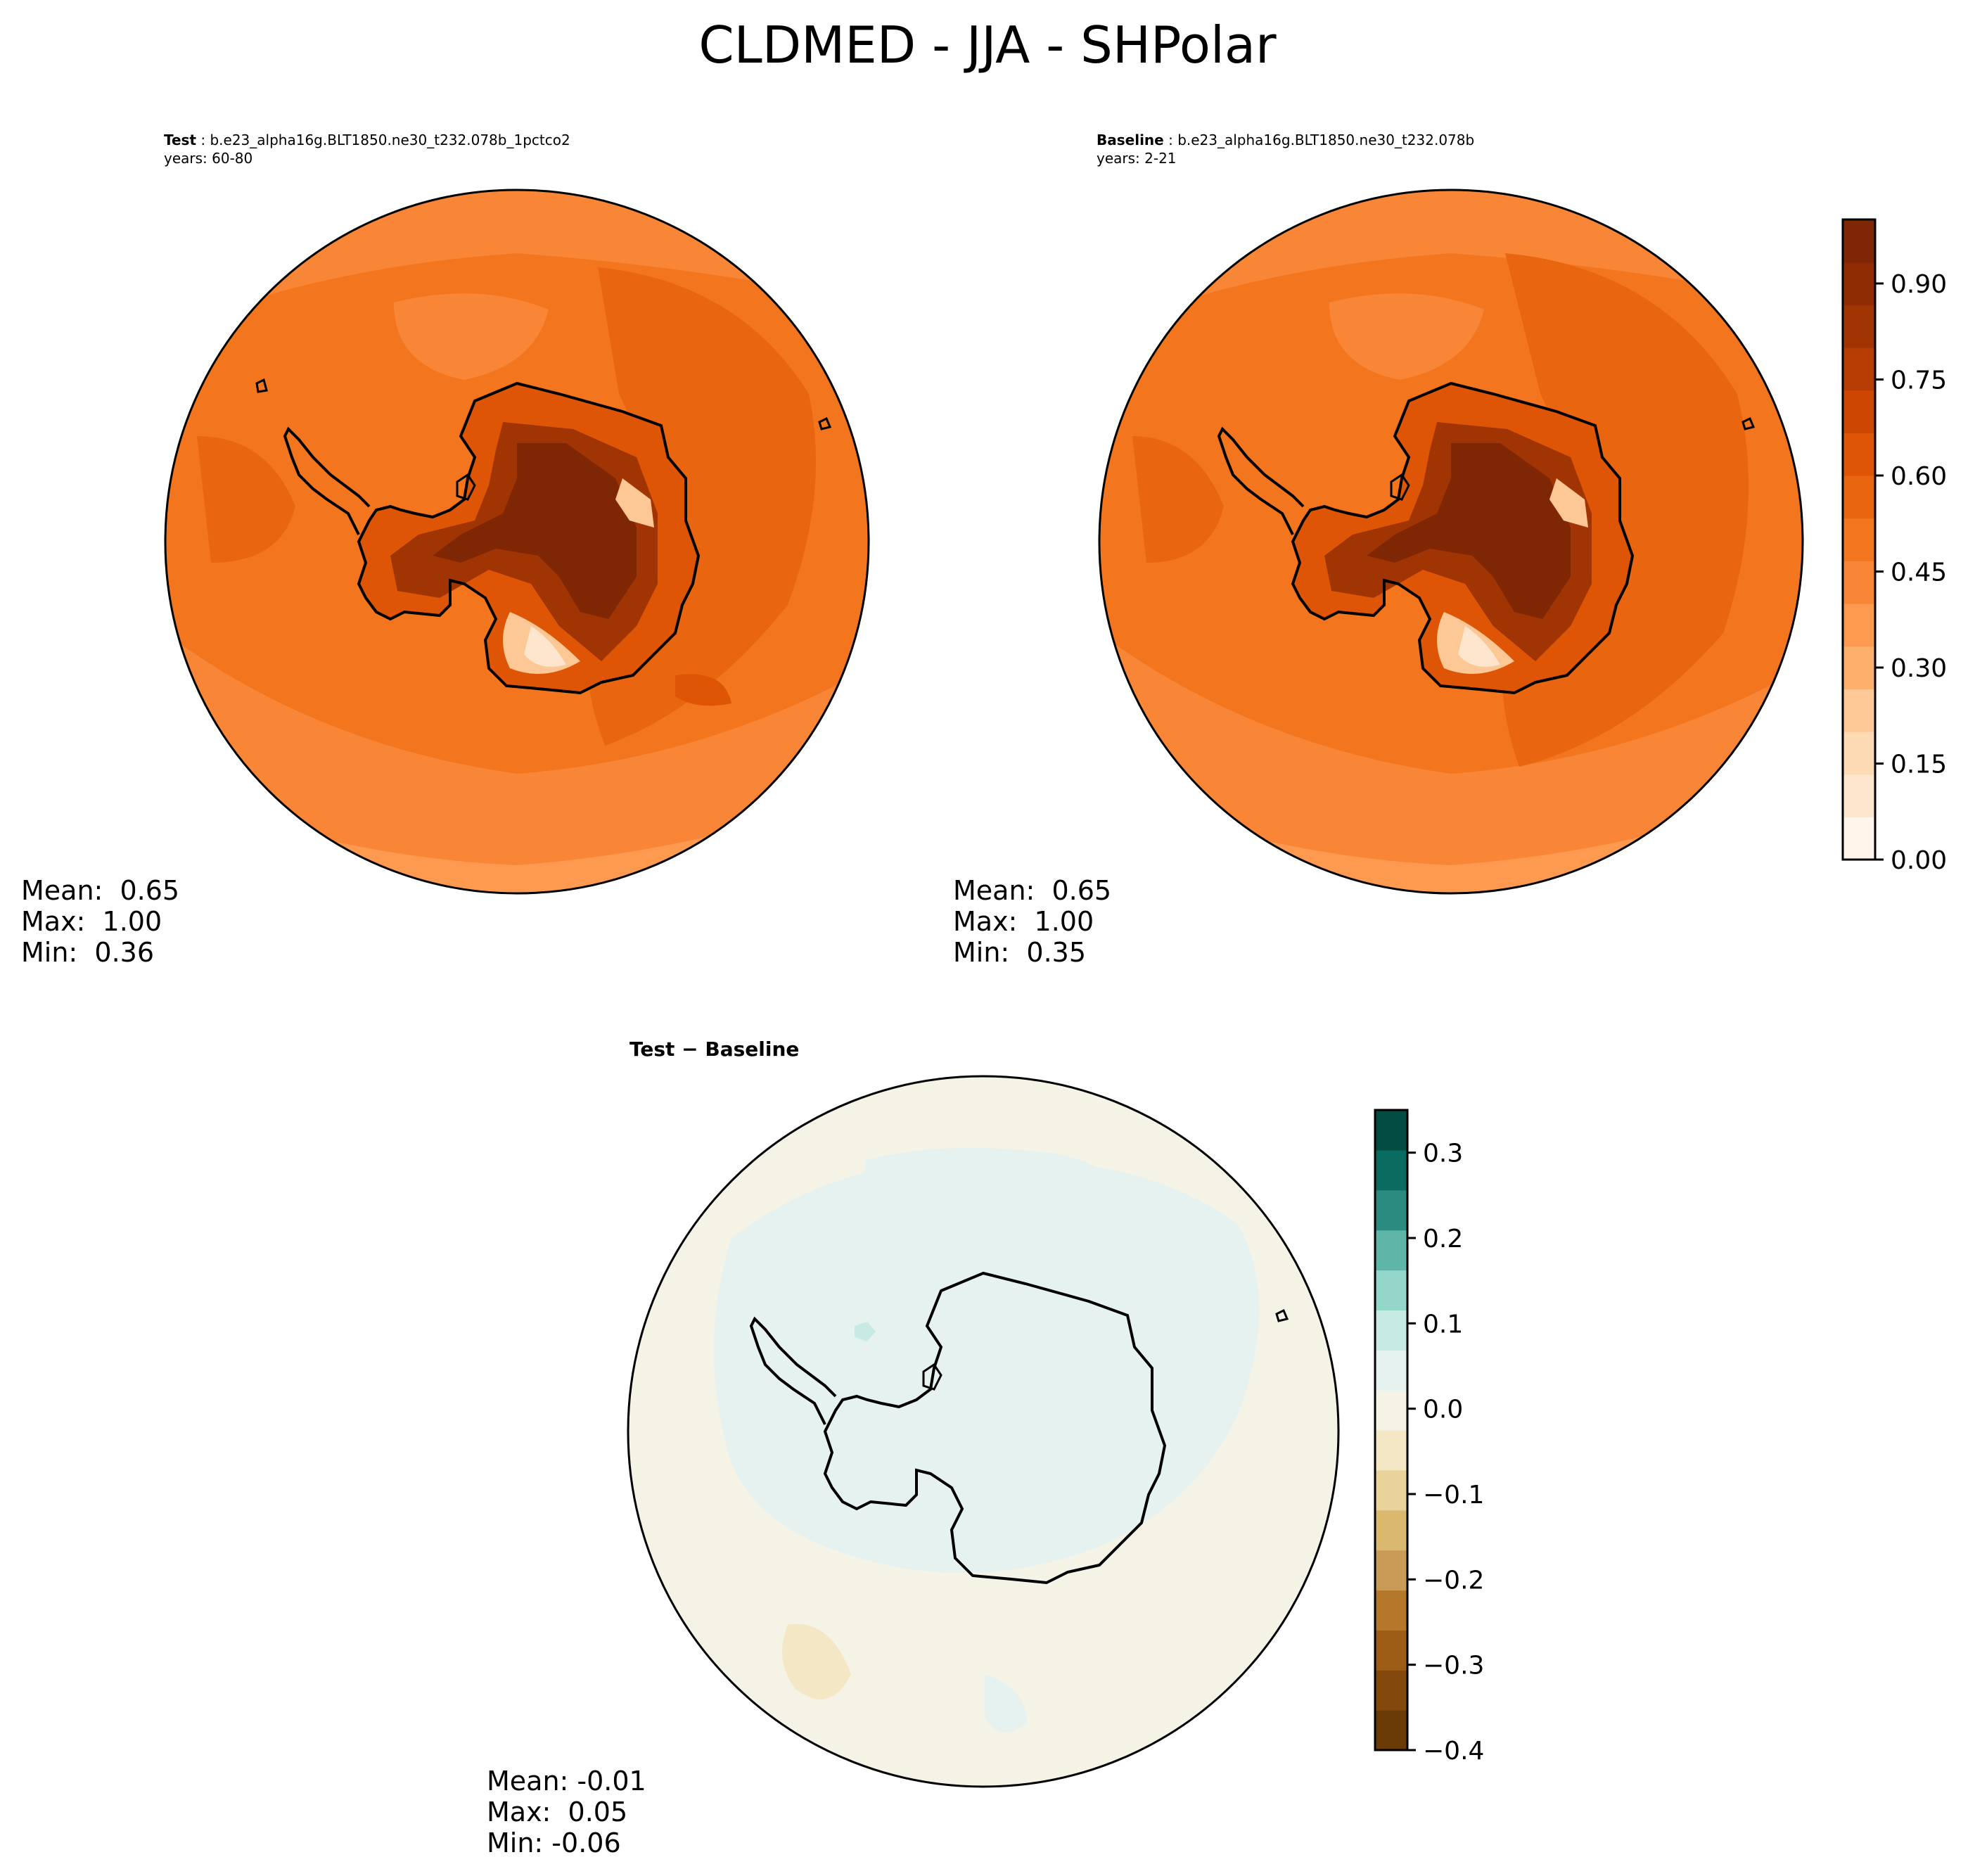 This screenshot has height=1876, width=1975. Describe the element at coordinates (983, 1431) in the screenshot. I see `difference-map` at that location.